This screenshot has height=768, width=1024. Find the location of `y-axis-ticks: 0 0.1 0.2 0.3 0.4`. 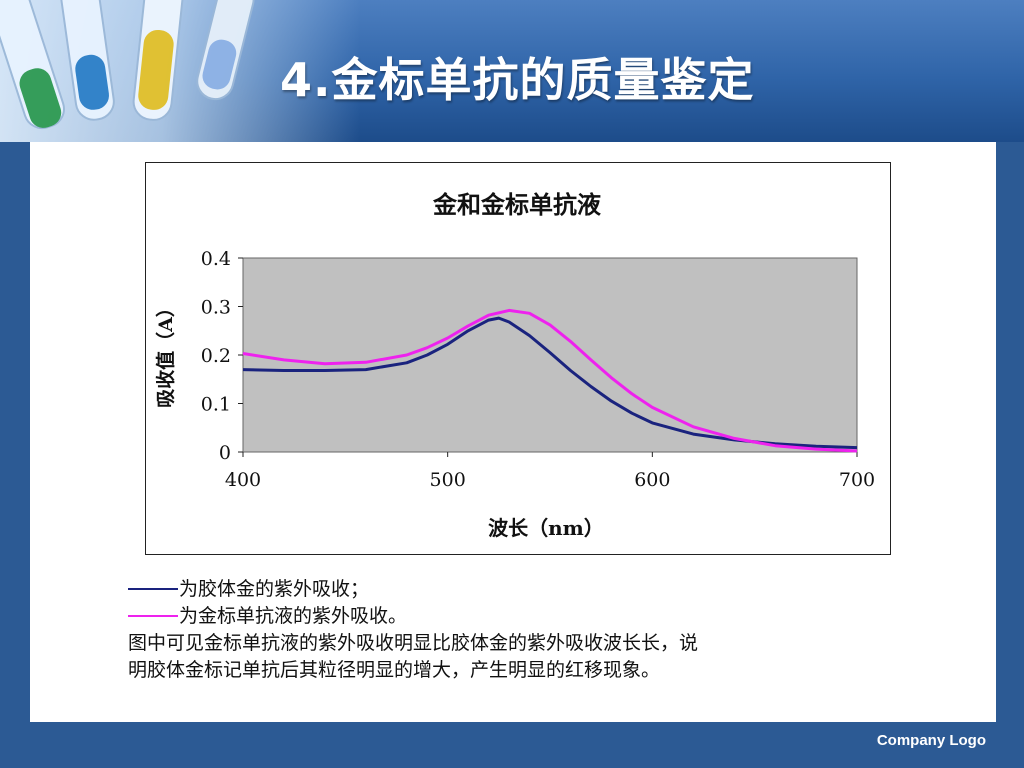

y-axis-ticks: 0 0.1 0.2 0.3 0.4 is located at coordinates (222, 356).